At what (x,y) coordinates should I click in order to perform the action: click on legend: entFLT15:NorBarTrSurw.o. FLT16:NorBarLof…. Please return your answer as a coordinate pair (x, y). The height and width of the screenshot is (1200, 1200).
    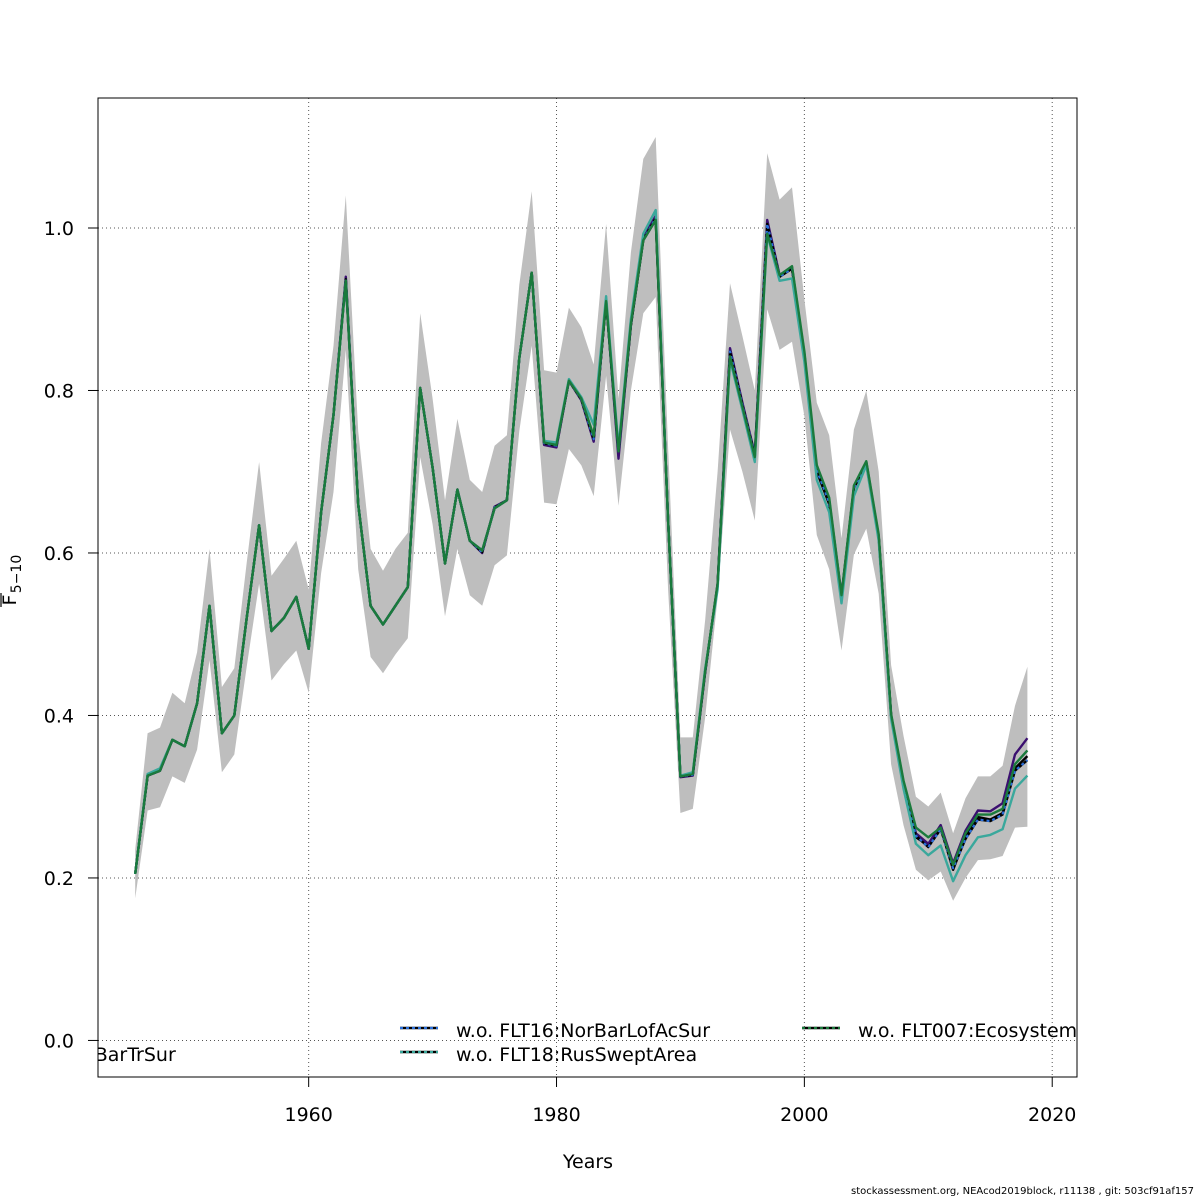
    Looking at the image, I should click on (538, 1043).